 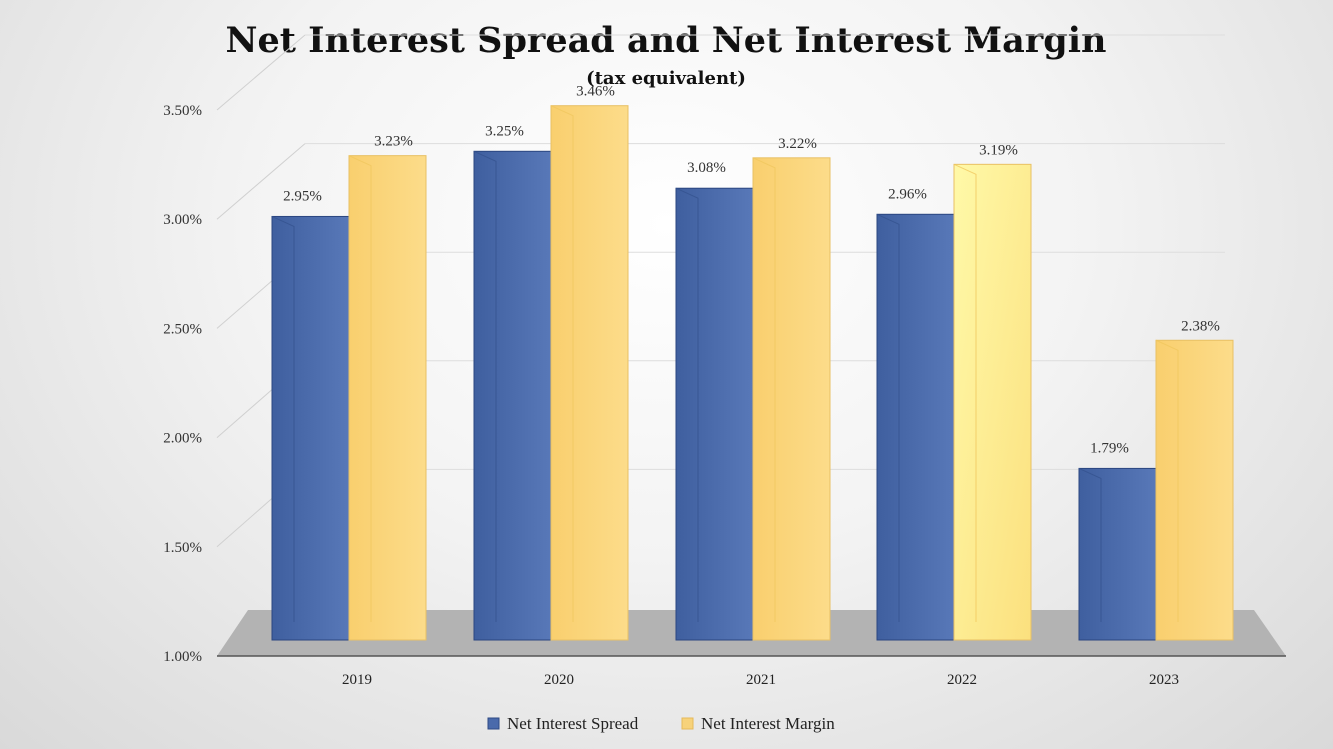 I want to click on data-label: 3.25%, so click(x=504, y=131).